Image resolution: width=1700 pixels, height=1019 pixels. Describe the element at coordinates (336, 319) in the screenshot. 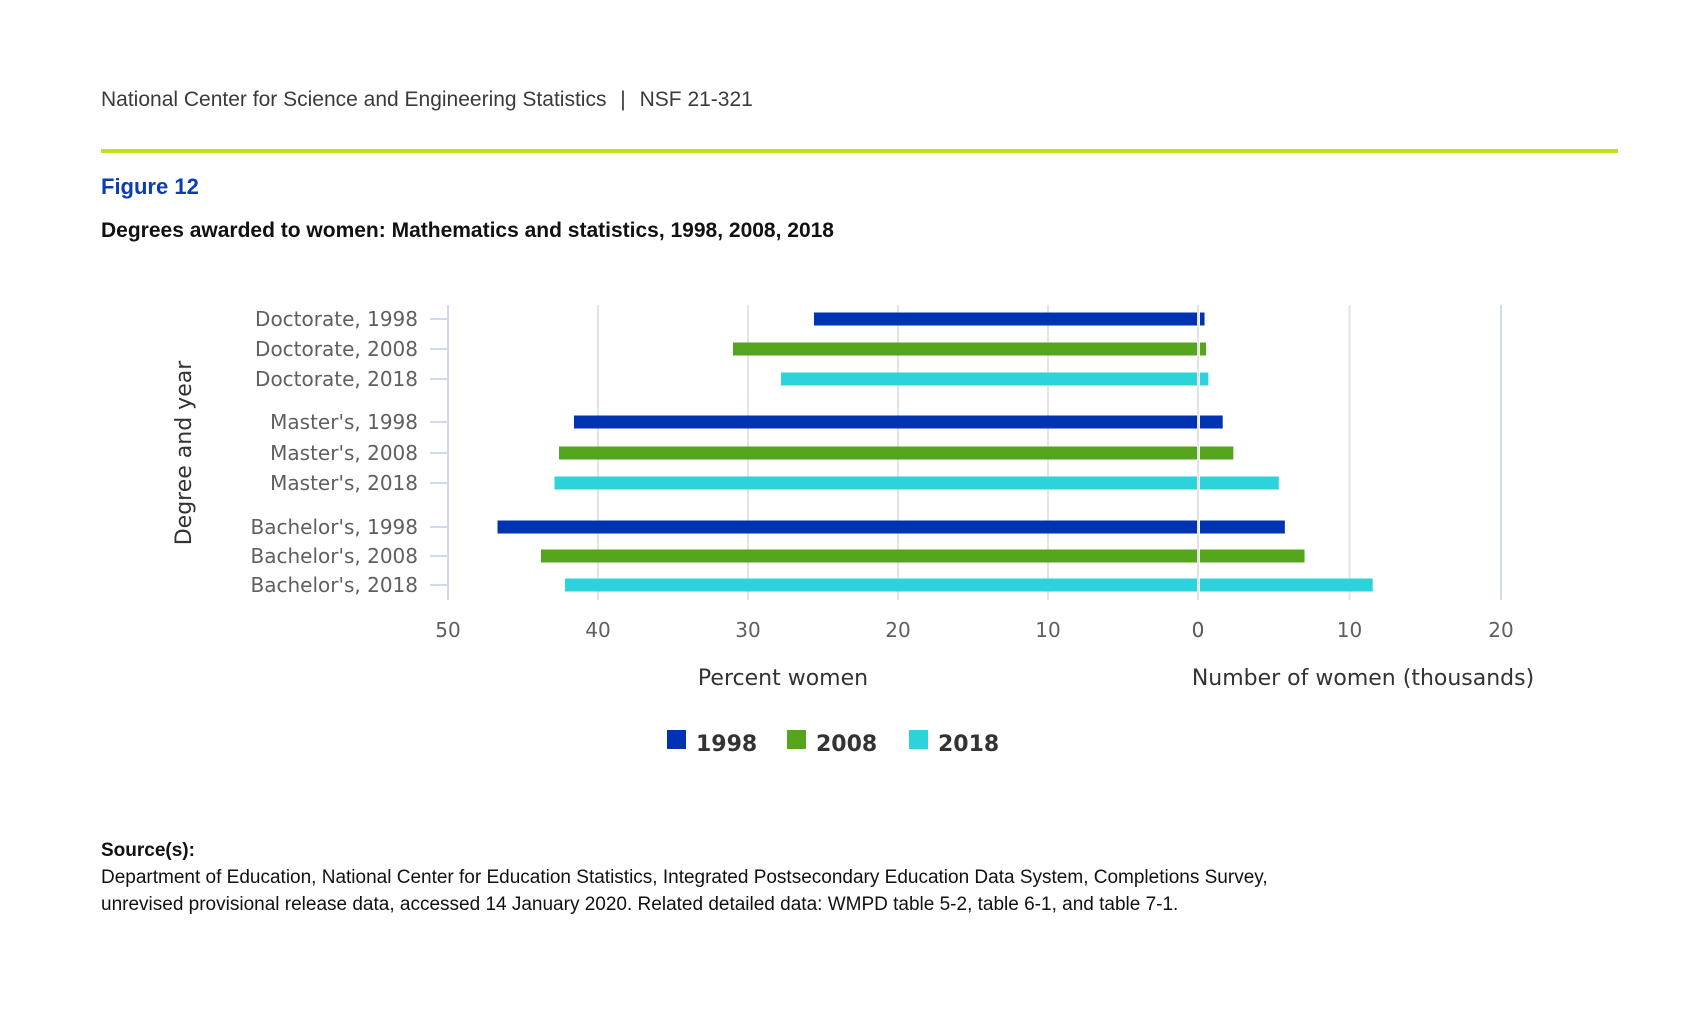

I see `y-tick-label: Doctorate, 1998` at that location.